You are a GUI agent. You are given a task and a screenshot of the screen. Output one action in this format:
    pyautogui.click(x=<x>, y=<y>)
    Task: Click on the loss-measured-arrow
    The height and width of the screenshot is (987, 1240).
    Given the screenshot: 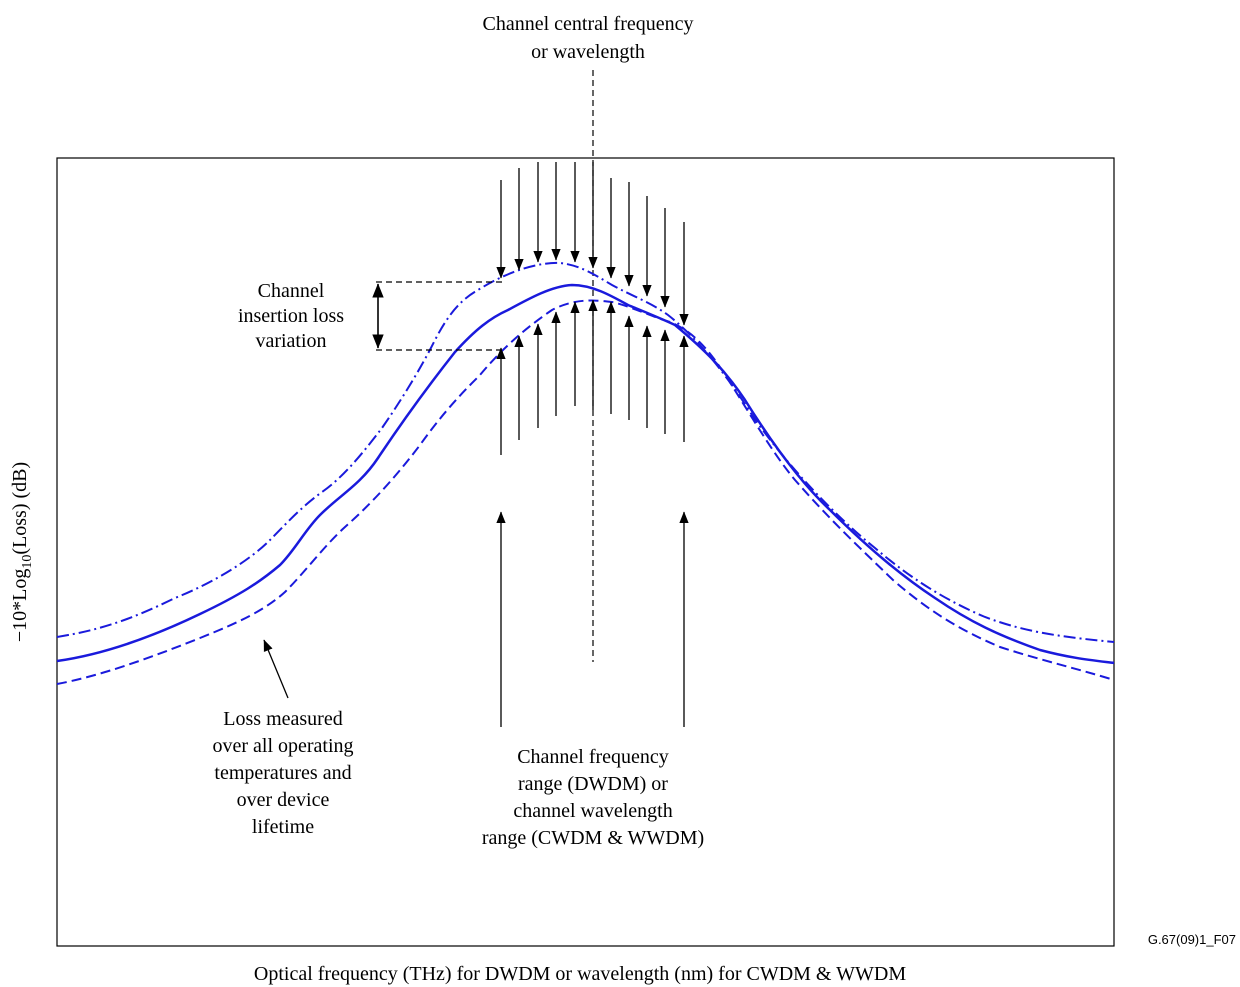 What is the action you would take?
    pyautogui.click(x=276, y=669)
    